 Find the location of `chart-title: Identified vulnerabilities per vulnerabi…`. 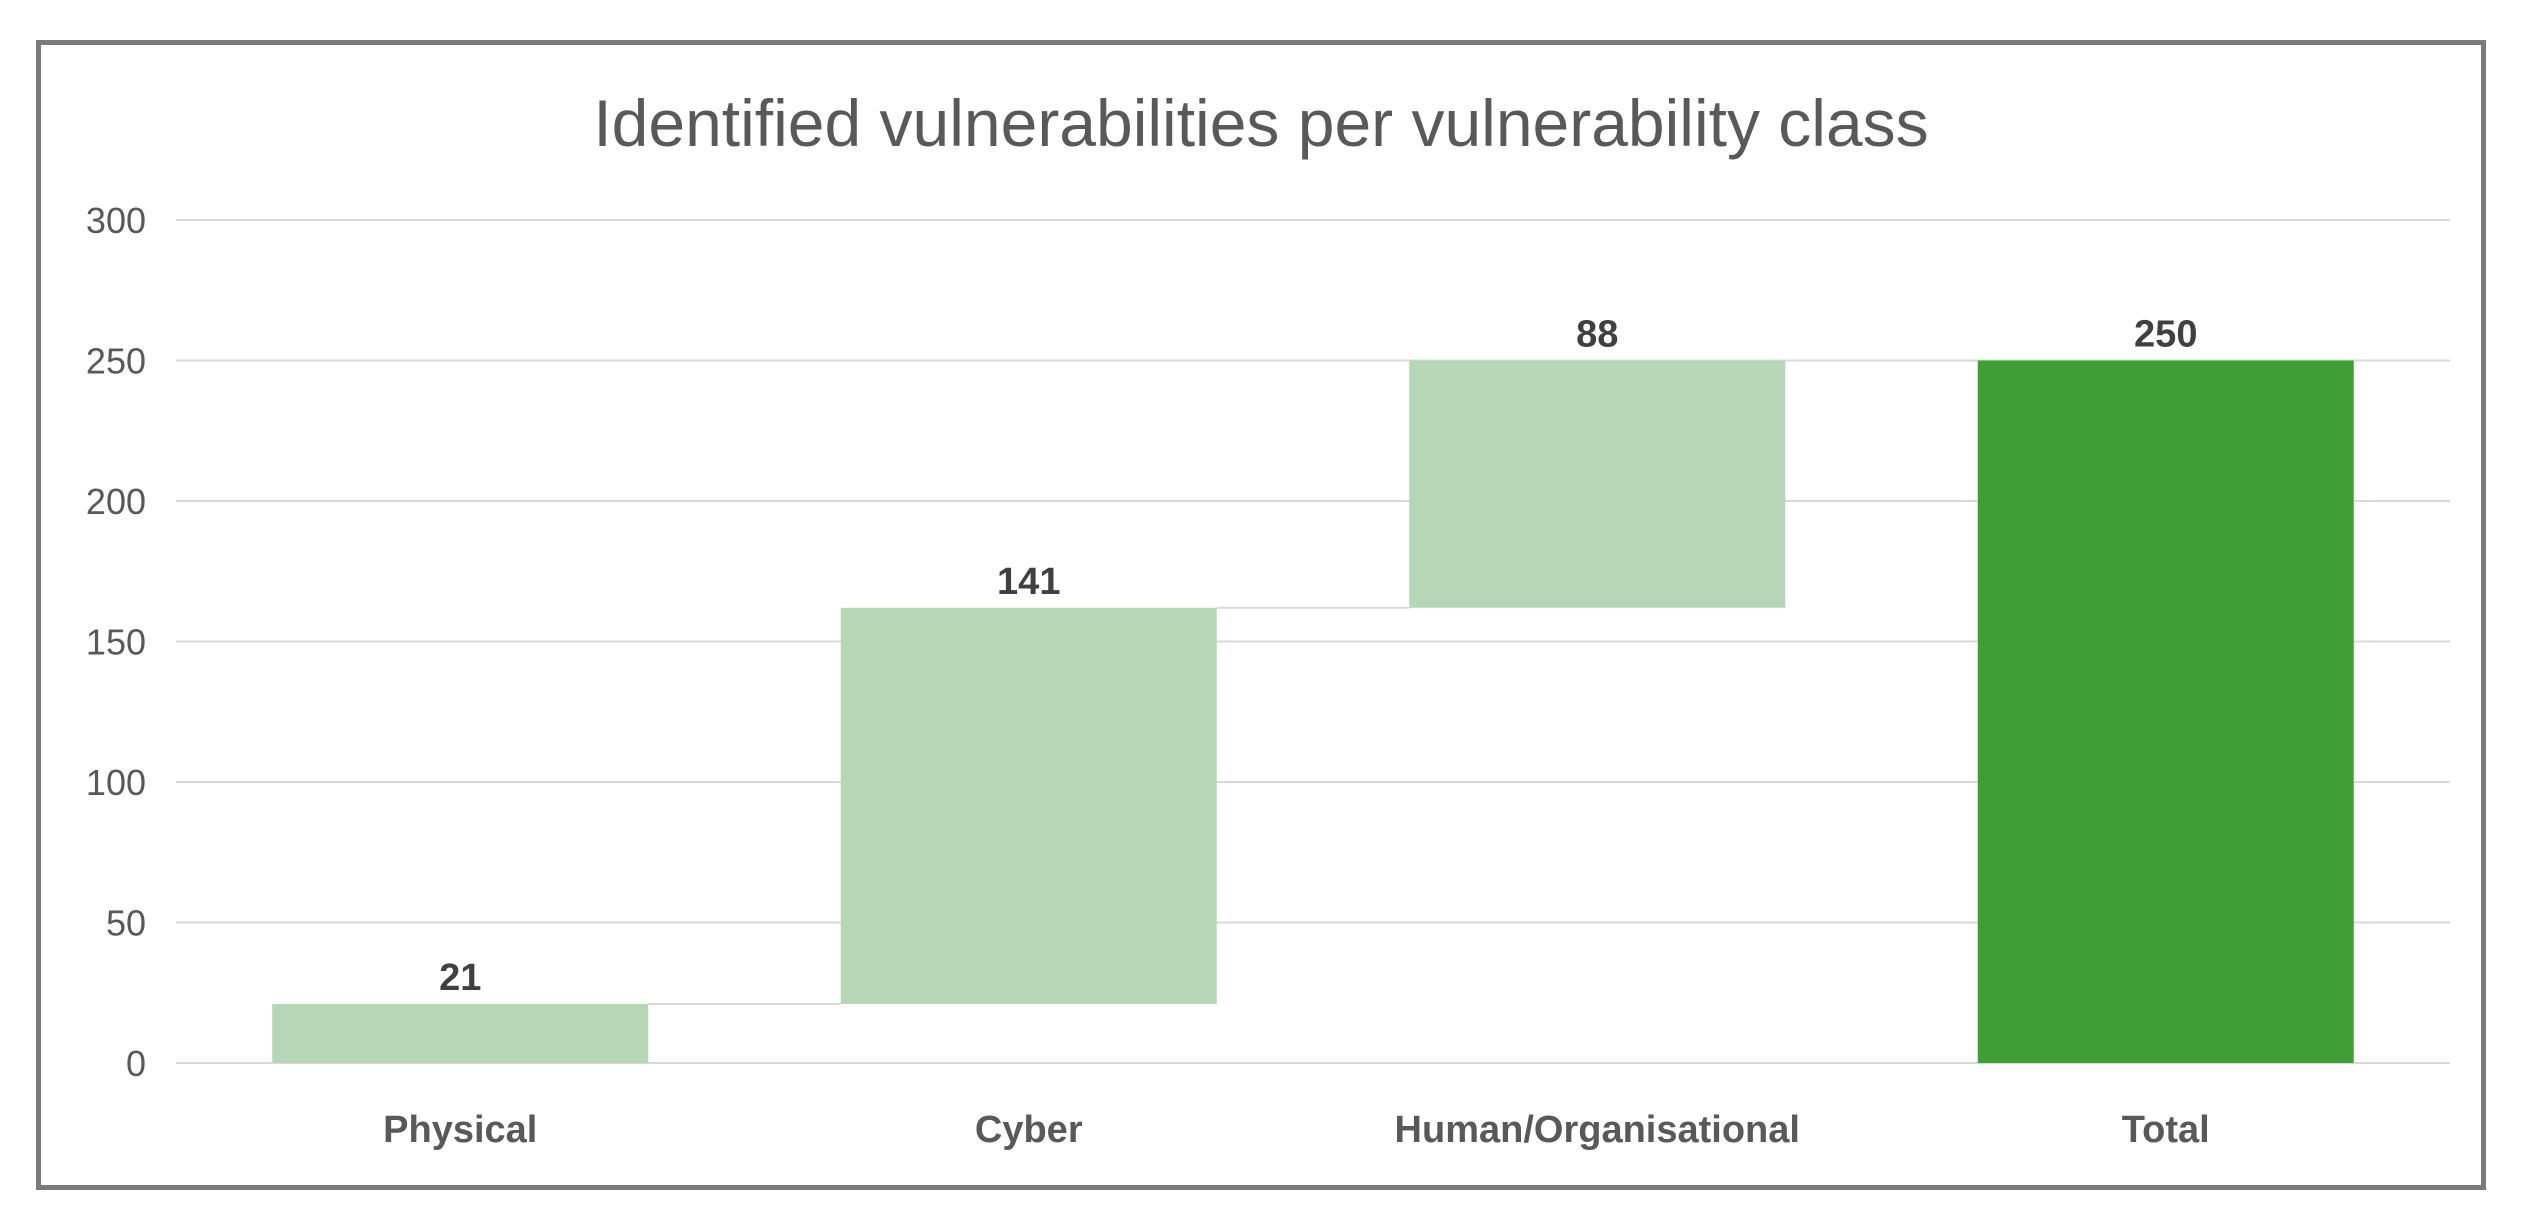

chart-title: Identified vulnerabilities per vulnerabi… is located at coordinates (1260, 123).